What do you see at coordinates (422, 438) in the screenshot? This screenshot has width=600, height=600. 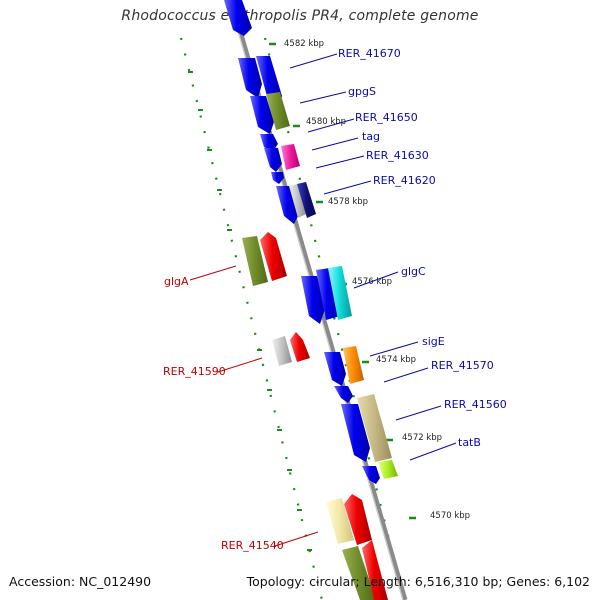 I see `kbp-label: 4572 kbp` at bounding box center [422, 438].